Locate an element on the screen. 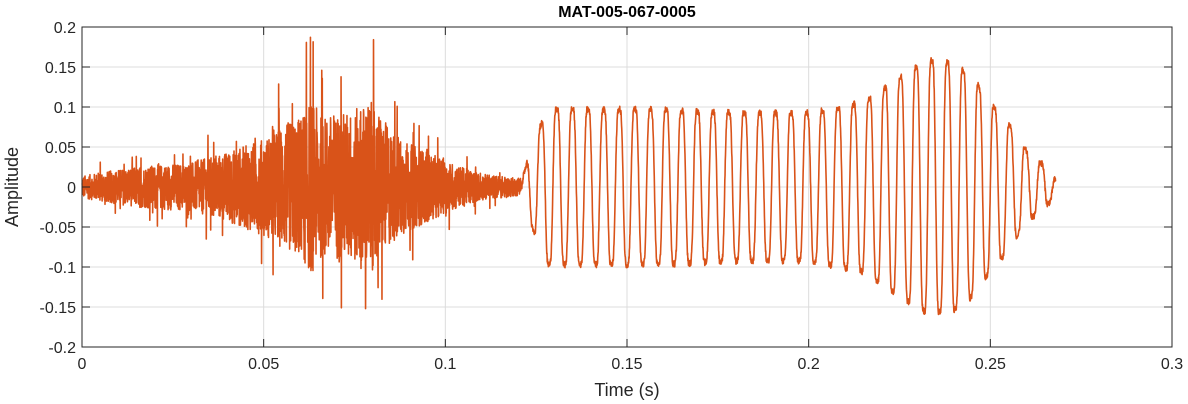  y-tick-label: -0.15 is located at coordinates (58, 308).